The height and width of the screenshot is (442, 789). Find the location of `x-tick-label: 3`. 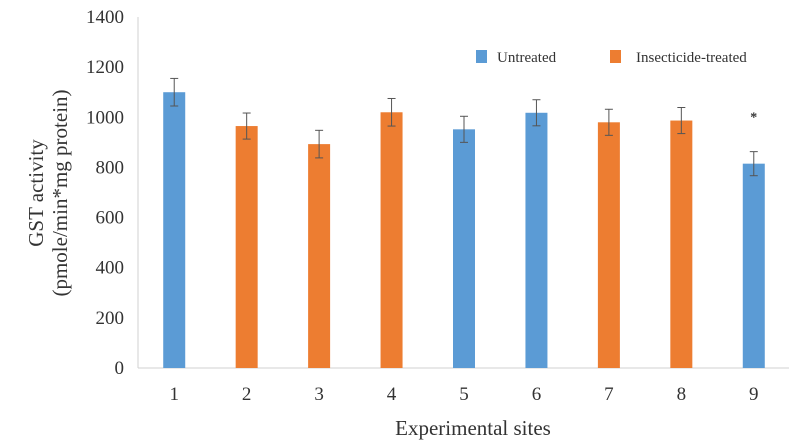

x-tick-label: 3 is located at coordinates (319, 394).